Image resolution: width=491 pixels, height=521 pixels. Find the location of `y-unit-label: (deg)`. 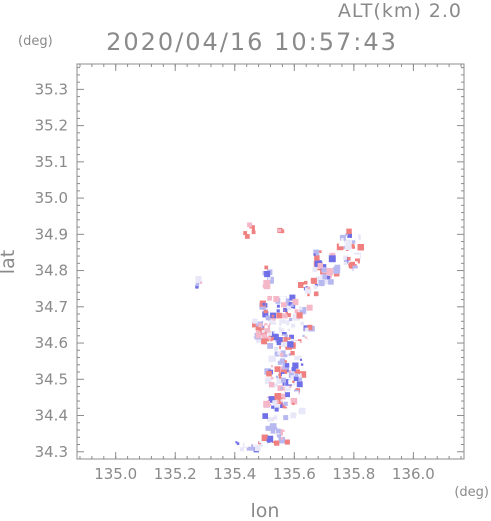

y-unit-label: (deg) is located at coordinates (35, 41).